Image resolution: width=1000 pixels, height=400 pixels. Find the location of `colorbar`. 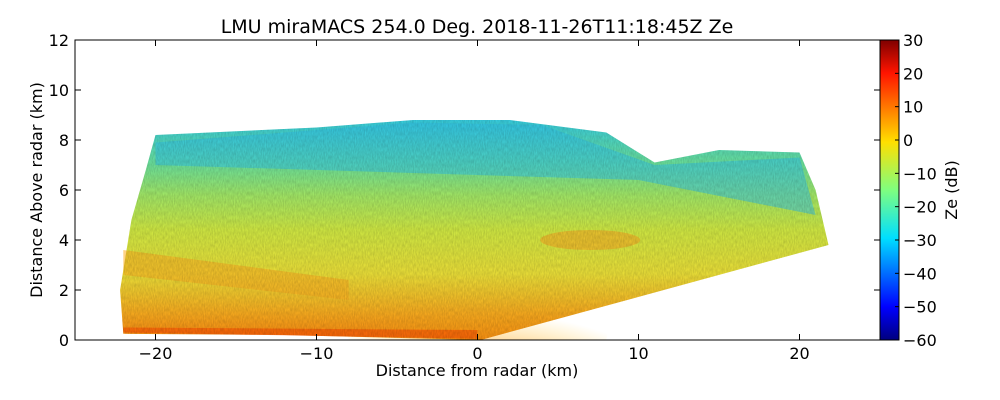

colorbar is located at coordinates (889, 190).